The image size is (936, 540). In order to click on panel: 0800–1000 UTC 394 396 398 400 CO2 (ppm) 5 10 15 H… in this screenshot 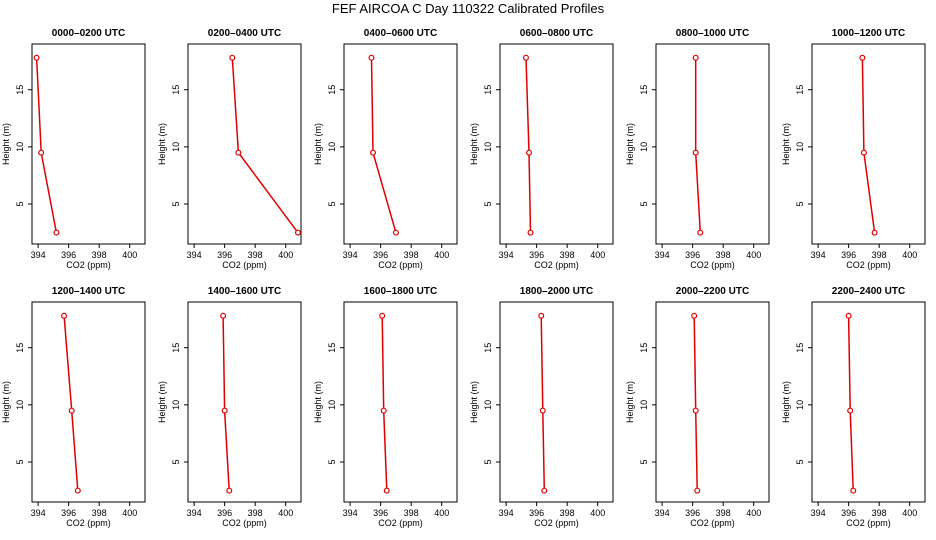, I will do `click(697, 149)`.